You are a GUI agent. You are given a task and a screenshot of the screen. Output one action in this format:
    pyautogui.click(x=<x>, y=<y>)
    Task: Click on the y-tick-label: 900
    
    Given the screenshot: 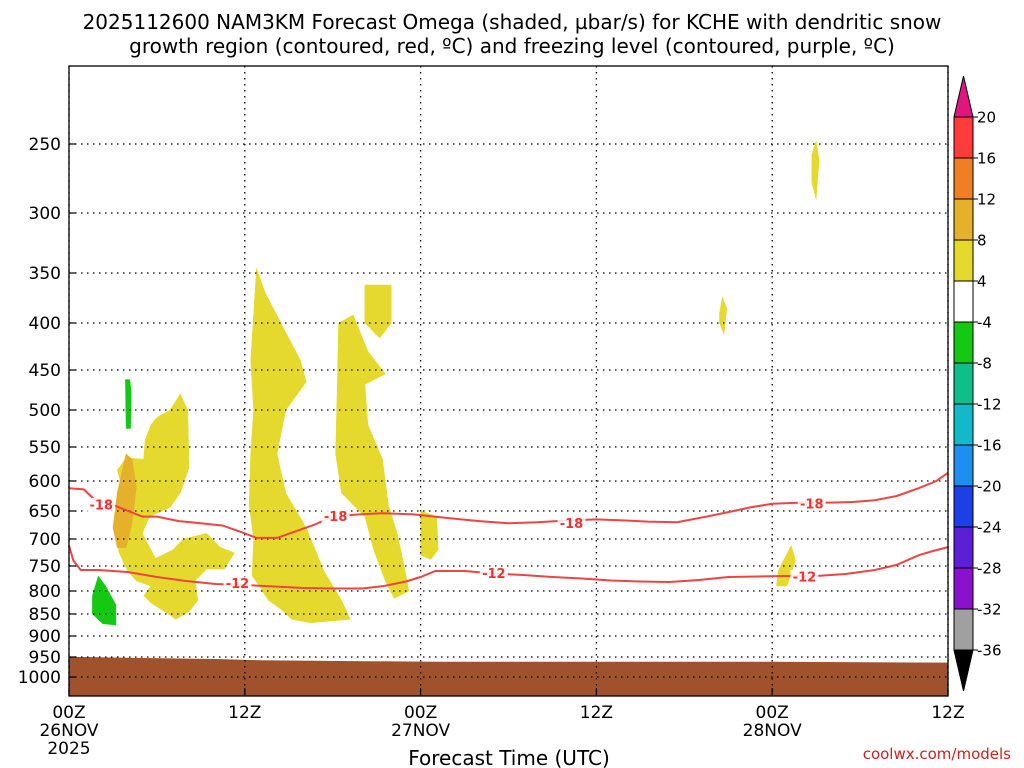 What is the action you would take?
    pyautogui.click(x=45, y=637)
    